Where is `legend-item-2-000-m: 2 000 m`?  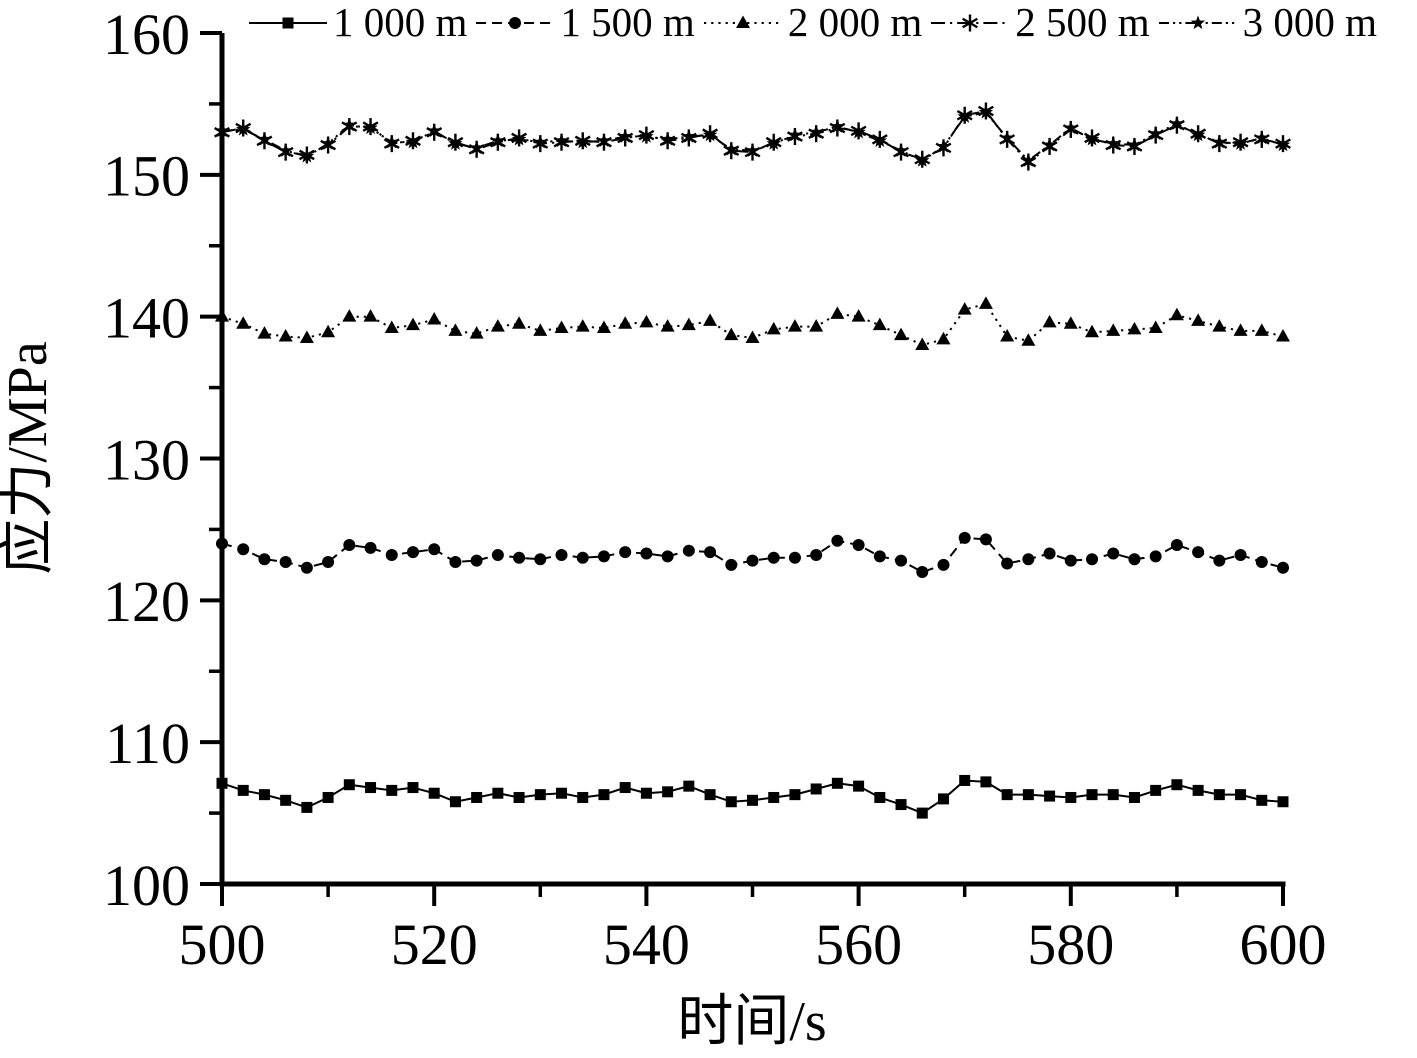 legend-item-2-000-m: 2 000 m is located at coordinates (812, 22).